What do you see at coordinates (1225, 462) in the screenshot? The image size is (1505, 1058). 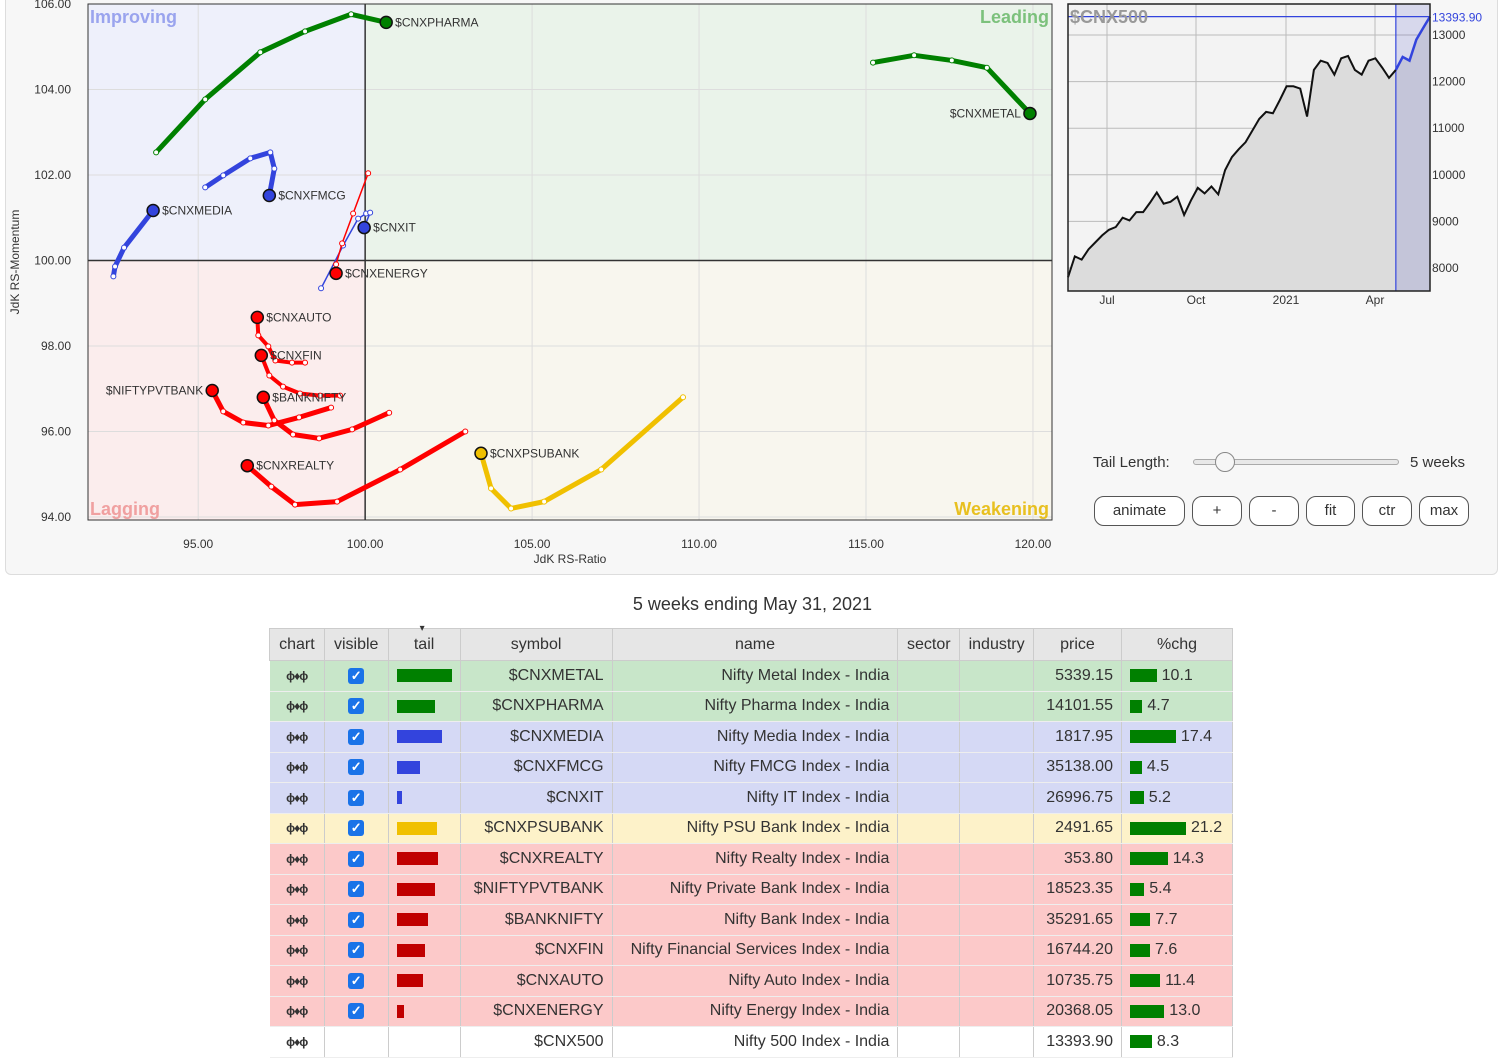 I see `slider-knob` at bounding box center [1225, 462].